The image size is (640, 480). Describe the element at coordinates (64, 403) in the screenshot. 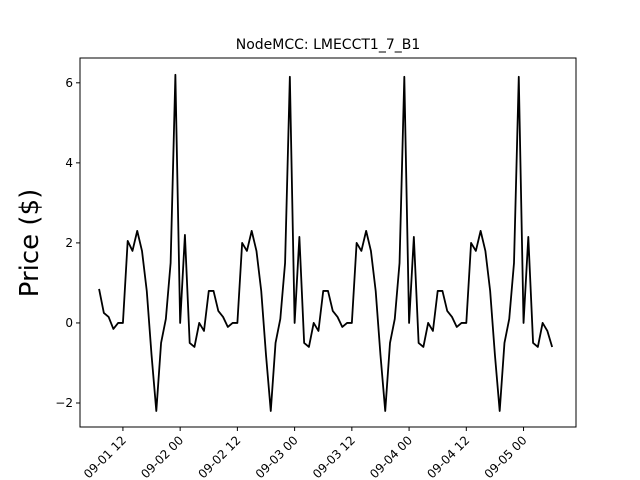

I see `y-tick-label: −2` at that location.